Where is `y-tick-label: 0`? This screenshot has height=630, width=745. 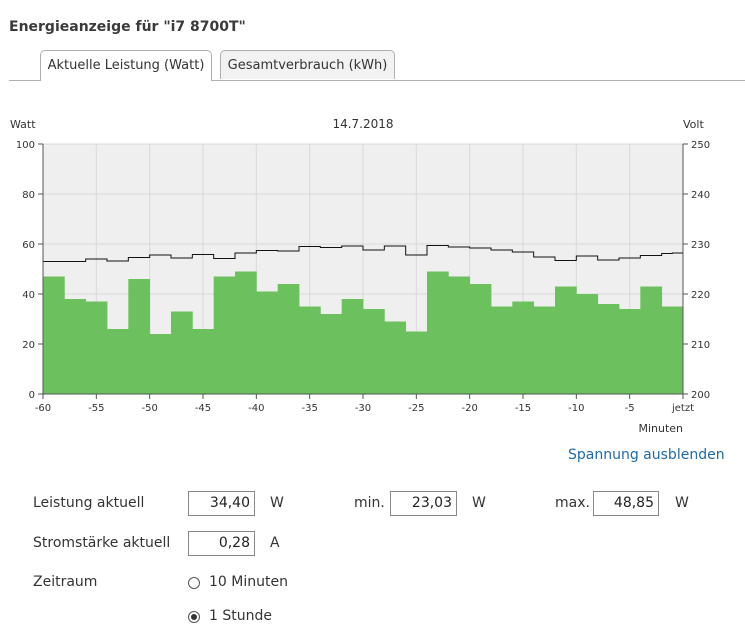 y-tick-label: 0 is located at coordinates (32, 395).